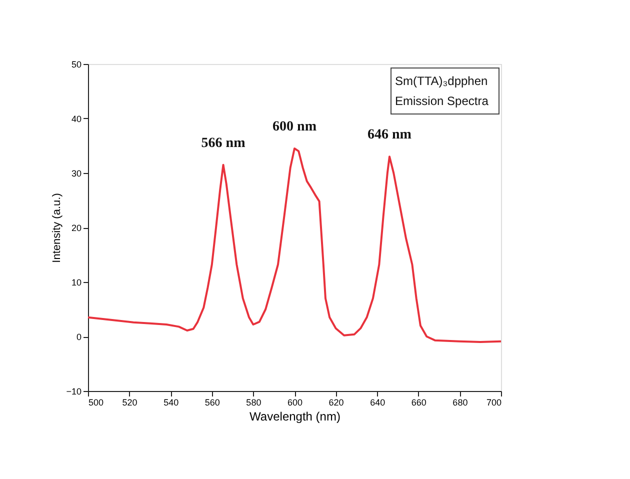 The width and height of the screenshot is (630, 479). What do you see at coordinates (74, 391) in the screenshot?
I see `y-tick-label: −10` at bounding box center [74, 391].